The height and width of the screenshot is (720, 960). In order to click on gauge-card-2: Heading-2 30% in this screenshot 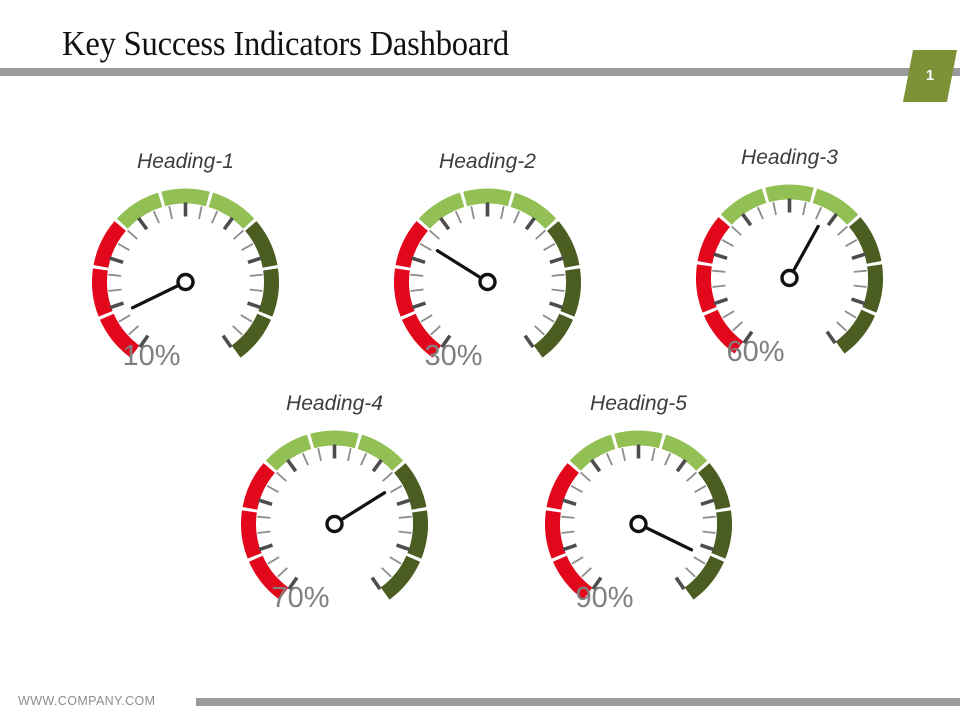, I will do `click(487, 272)`.